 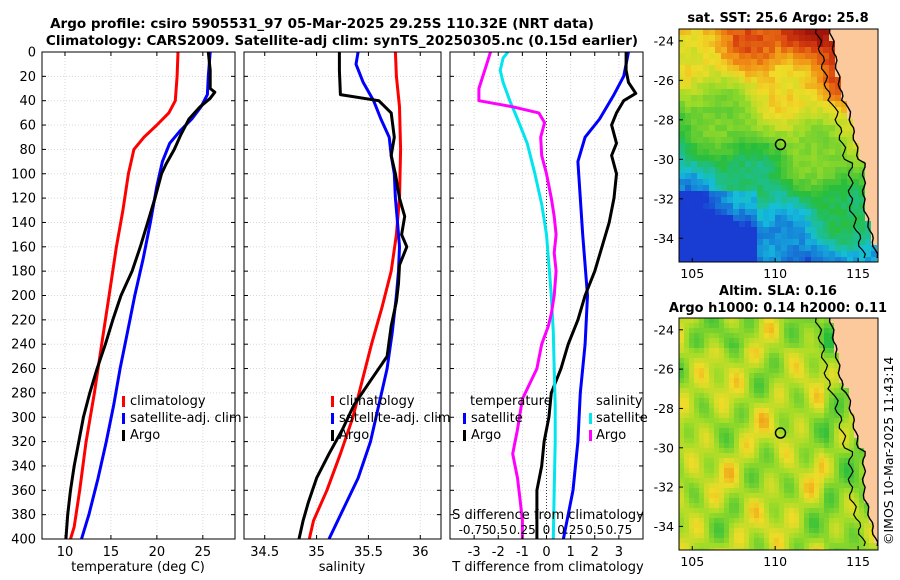 I want to click on y-tick-label: 260, so click(x=23, y=369).